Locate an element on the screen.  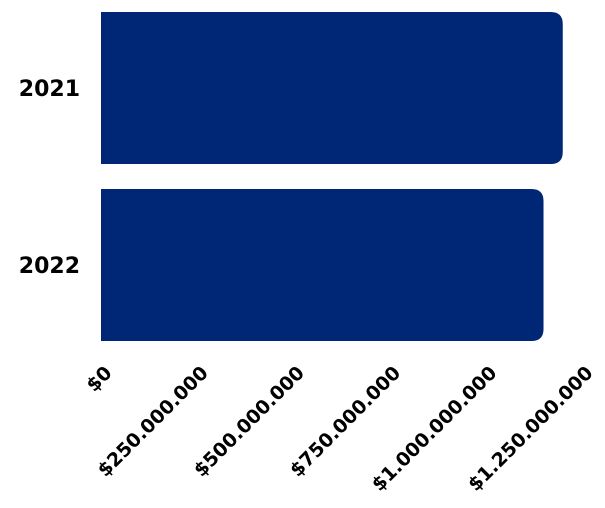
category-label-2021: 2021 is located at coordinates (49, 89).